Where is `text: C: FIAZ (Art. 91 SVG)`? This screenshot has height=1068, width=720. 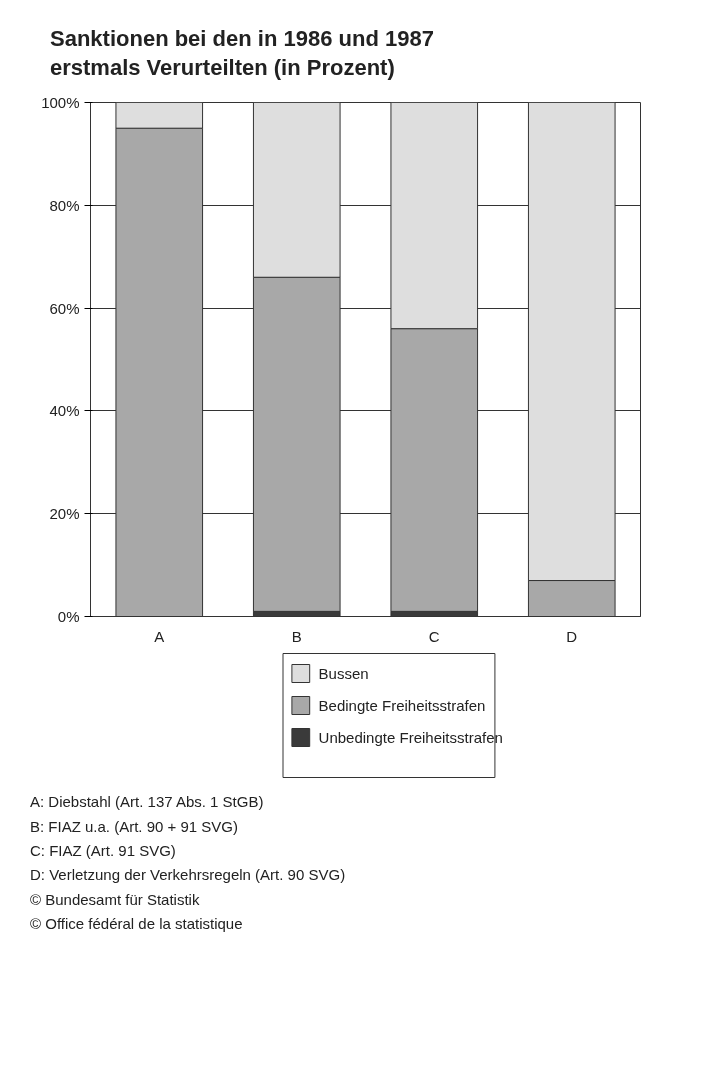
text: C: FIAZ (Art. 91 SVG) is located at coordinates (103, 851).